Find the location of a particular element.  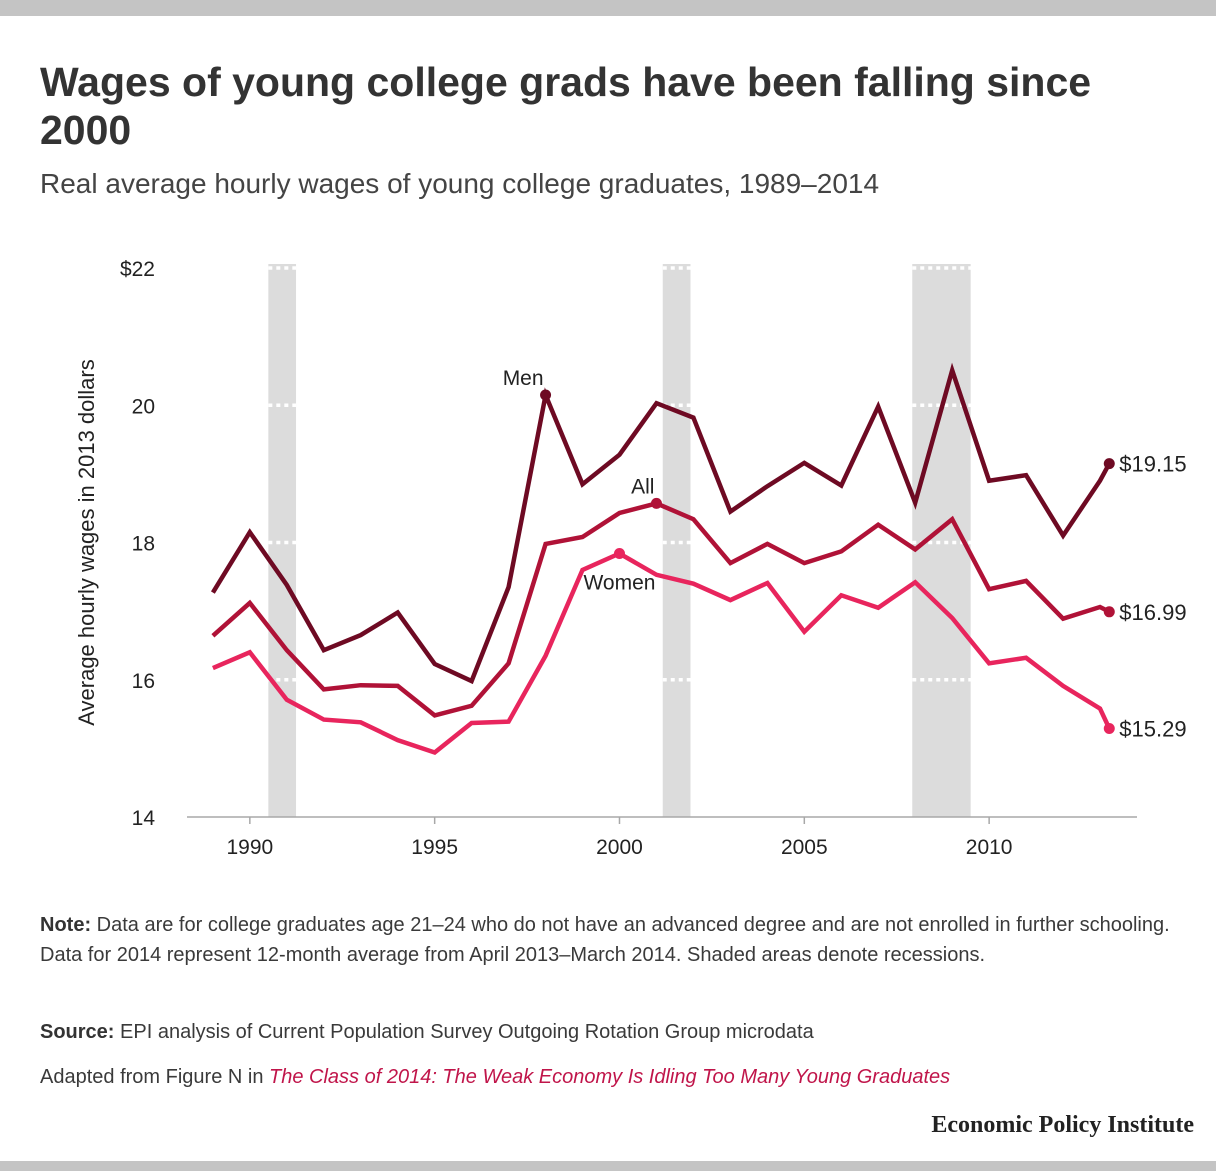

y-tick-label: $22 is located at coordinates (137, 269).